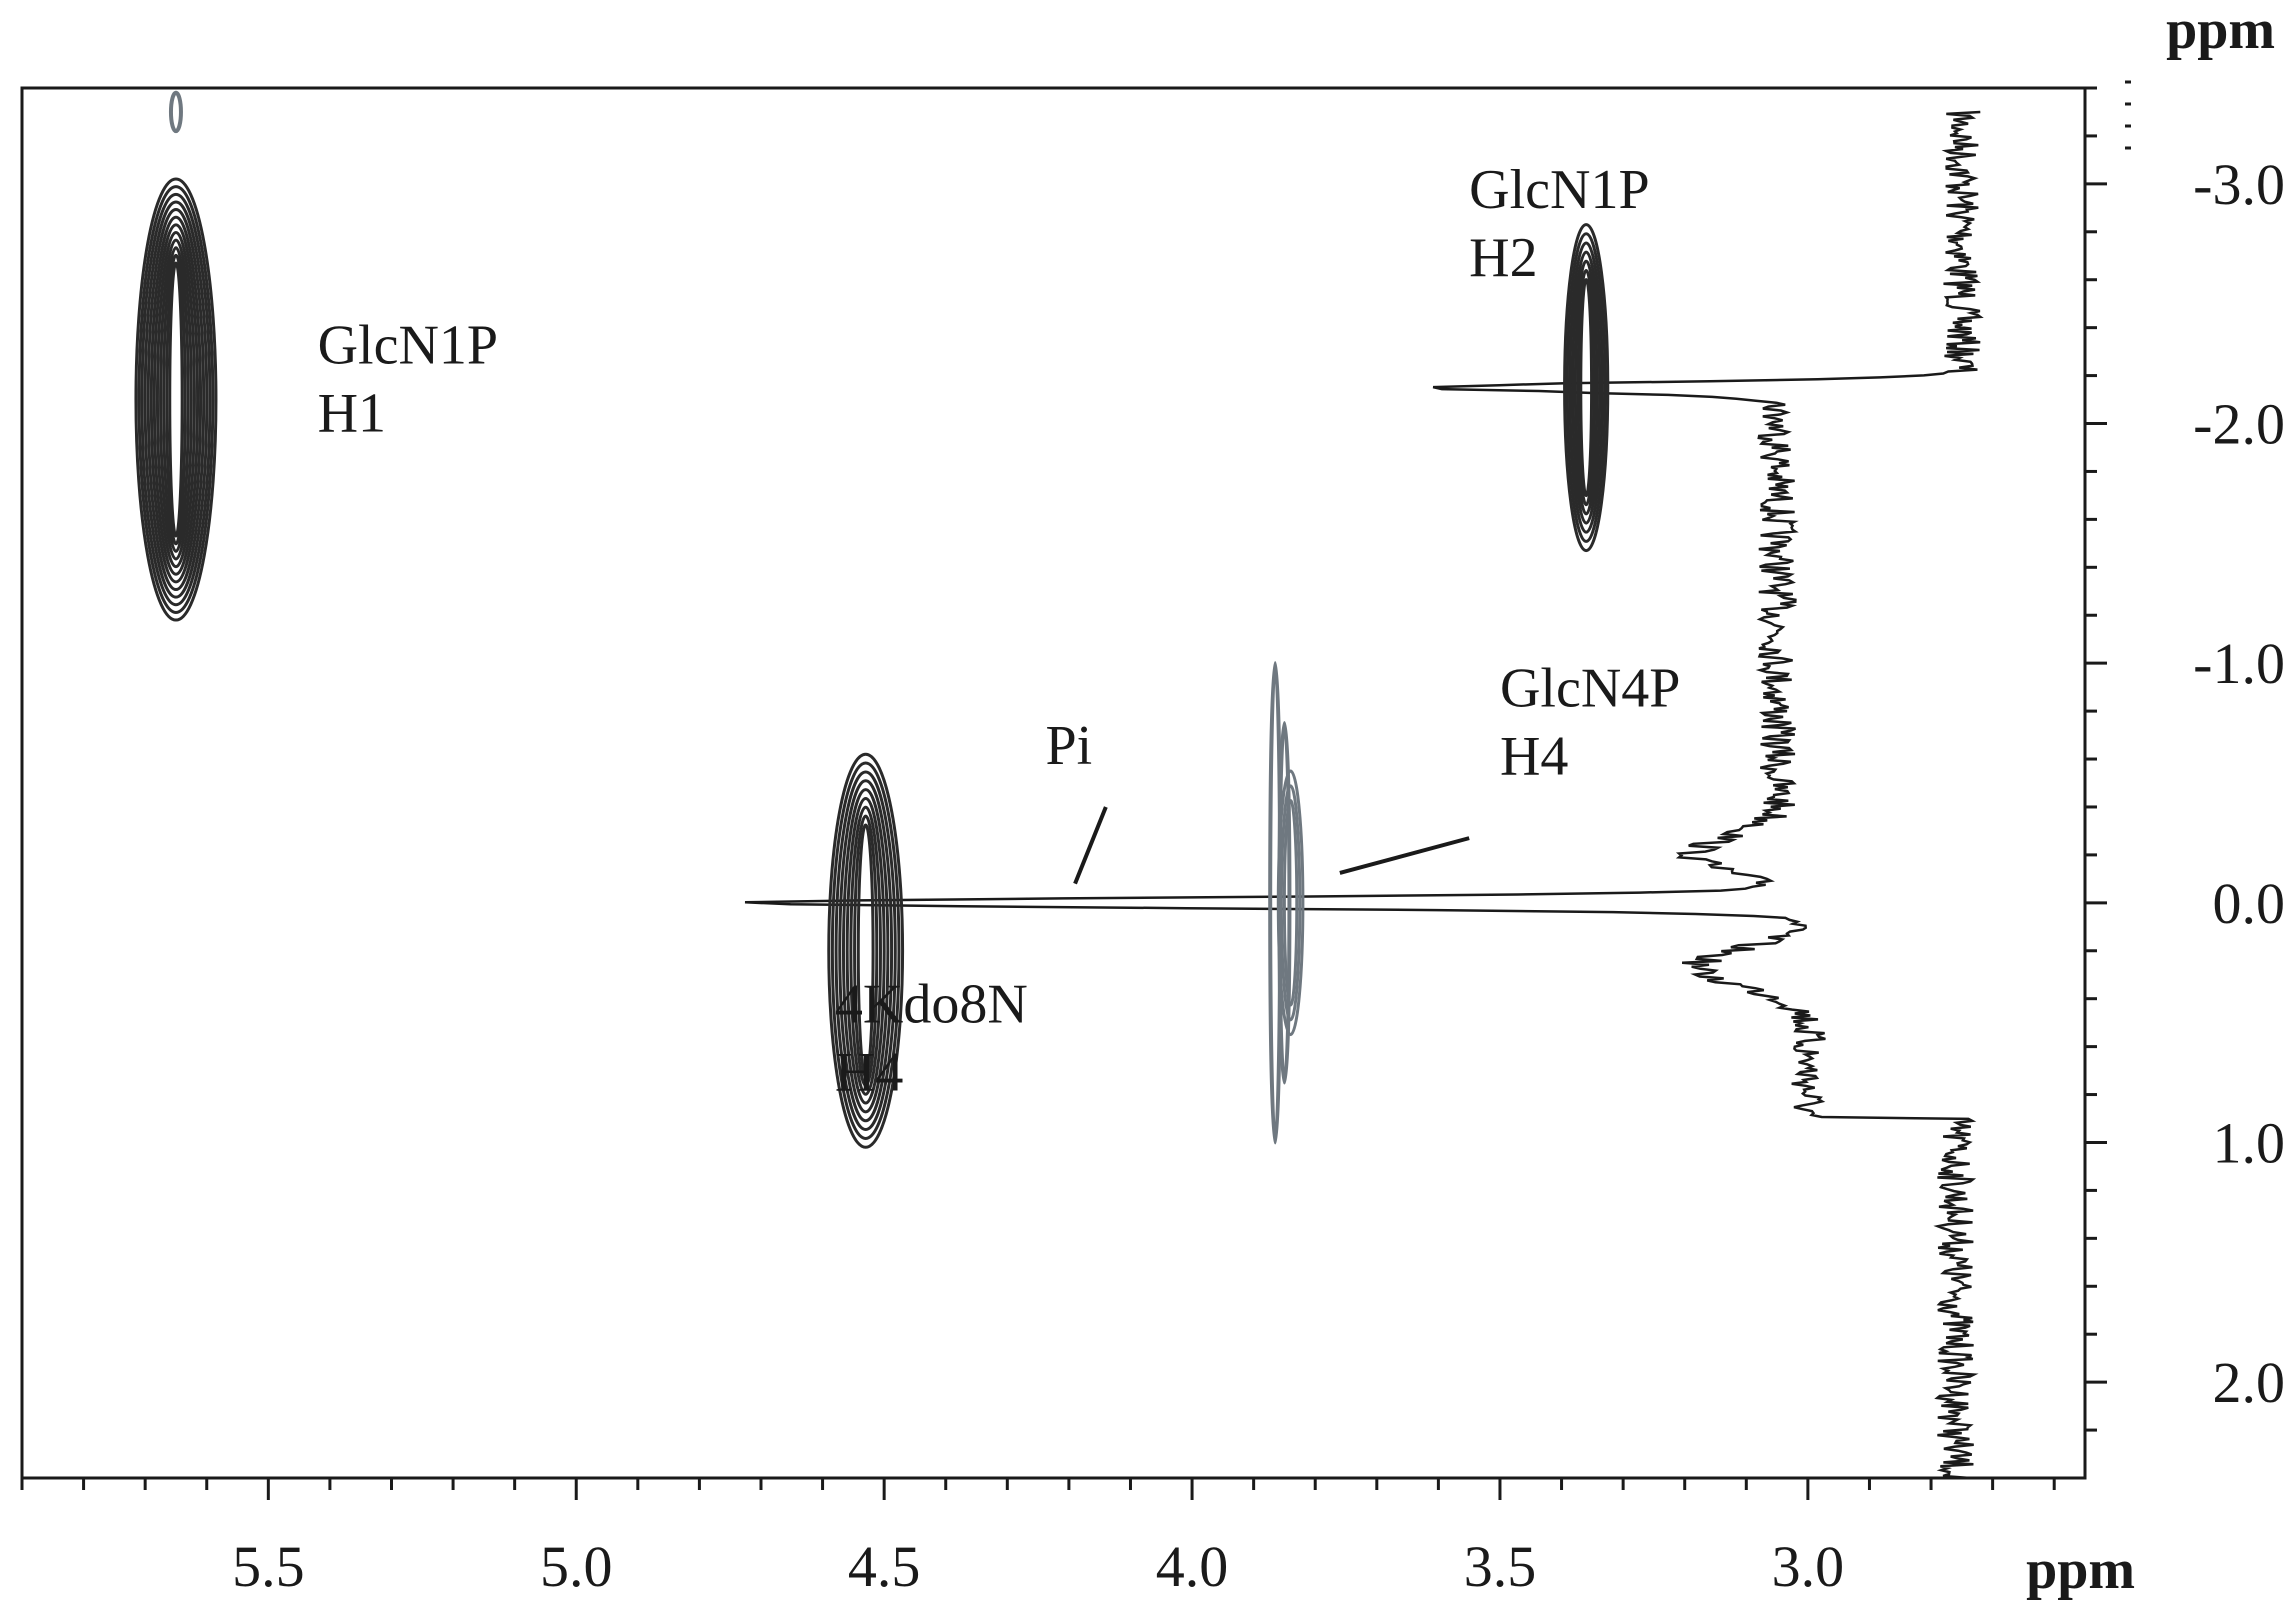 The height and width of the screenshot is (1622, 2288). Describe the element at coordinates (576, 1566) in the screenshot. I see `x-tick-label: 5.0` at that location.